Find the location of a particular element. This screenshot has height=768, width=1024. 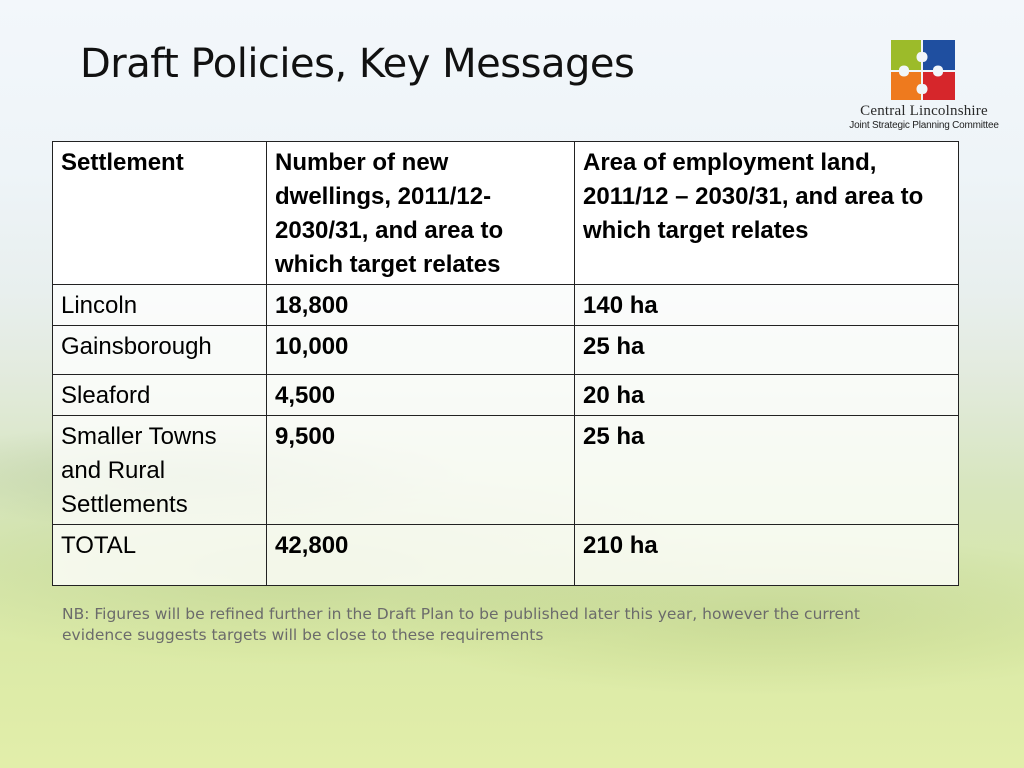

employment-land-cell: 210 ha is located at coordinates (766, 555).